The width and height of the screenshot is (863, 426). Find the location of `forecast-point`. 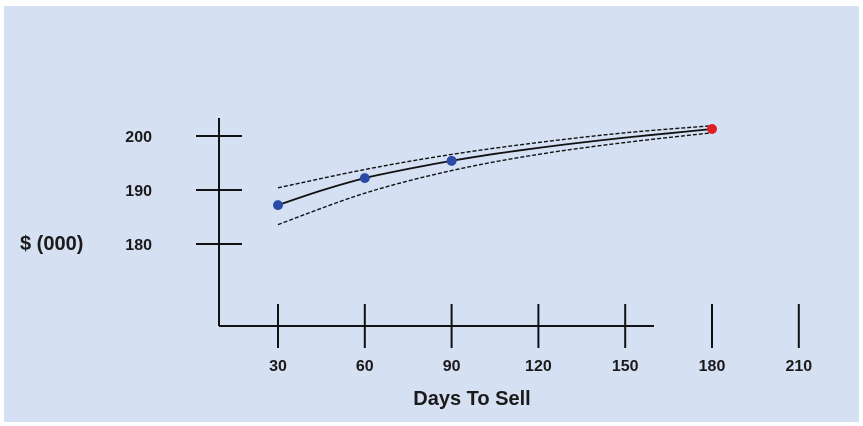

forecast-point is located at coordinates (712, 128).